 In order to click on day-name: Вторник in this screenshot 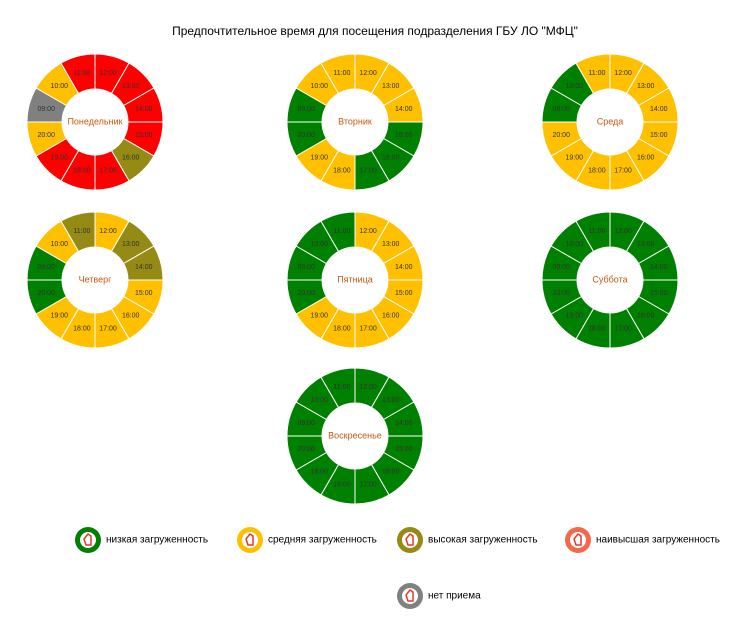, I will do `click(355, 121)`.